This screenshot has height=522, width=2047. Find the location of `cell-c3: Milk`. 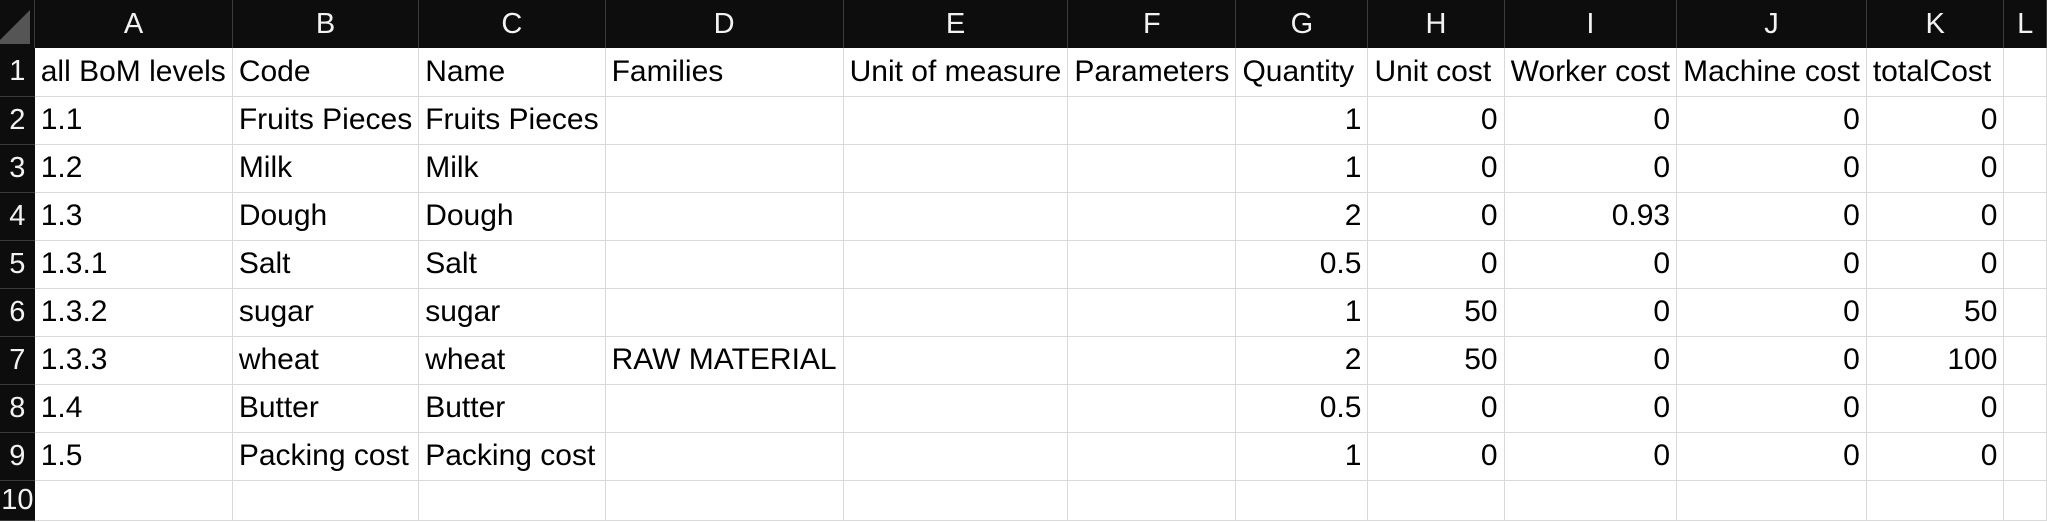

cell-c3: Milk is located at coordinates (512, 168).